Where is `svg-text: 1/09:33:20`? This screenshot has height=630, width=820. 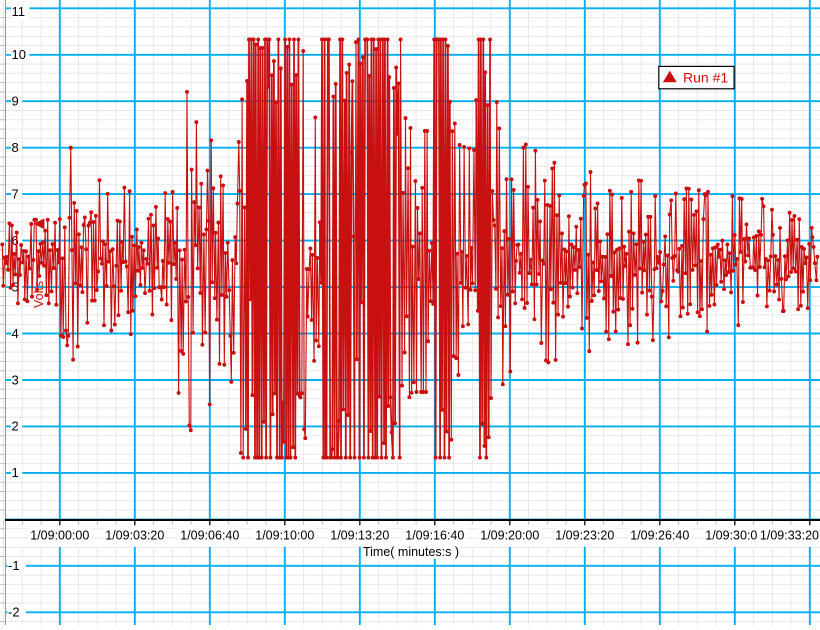
svg-text: 1/09:33:20 is located at coordinates (789, 535).